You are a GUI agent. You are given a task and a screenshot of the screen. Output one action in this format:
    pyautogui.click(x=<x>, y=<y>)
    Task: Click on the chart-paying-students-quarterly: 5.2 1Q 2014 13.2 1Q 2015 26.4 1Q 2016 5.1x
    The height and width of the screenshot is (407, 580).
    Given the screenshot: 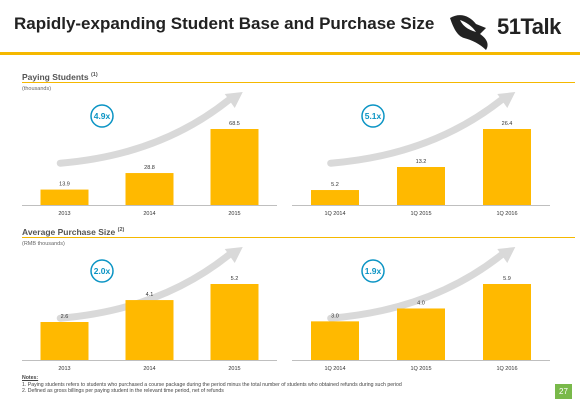 What is the action you would take?
    pyautogui.click(x=421, y=154)
    